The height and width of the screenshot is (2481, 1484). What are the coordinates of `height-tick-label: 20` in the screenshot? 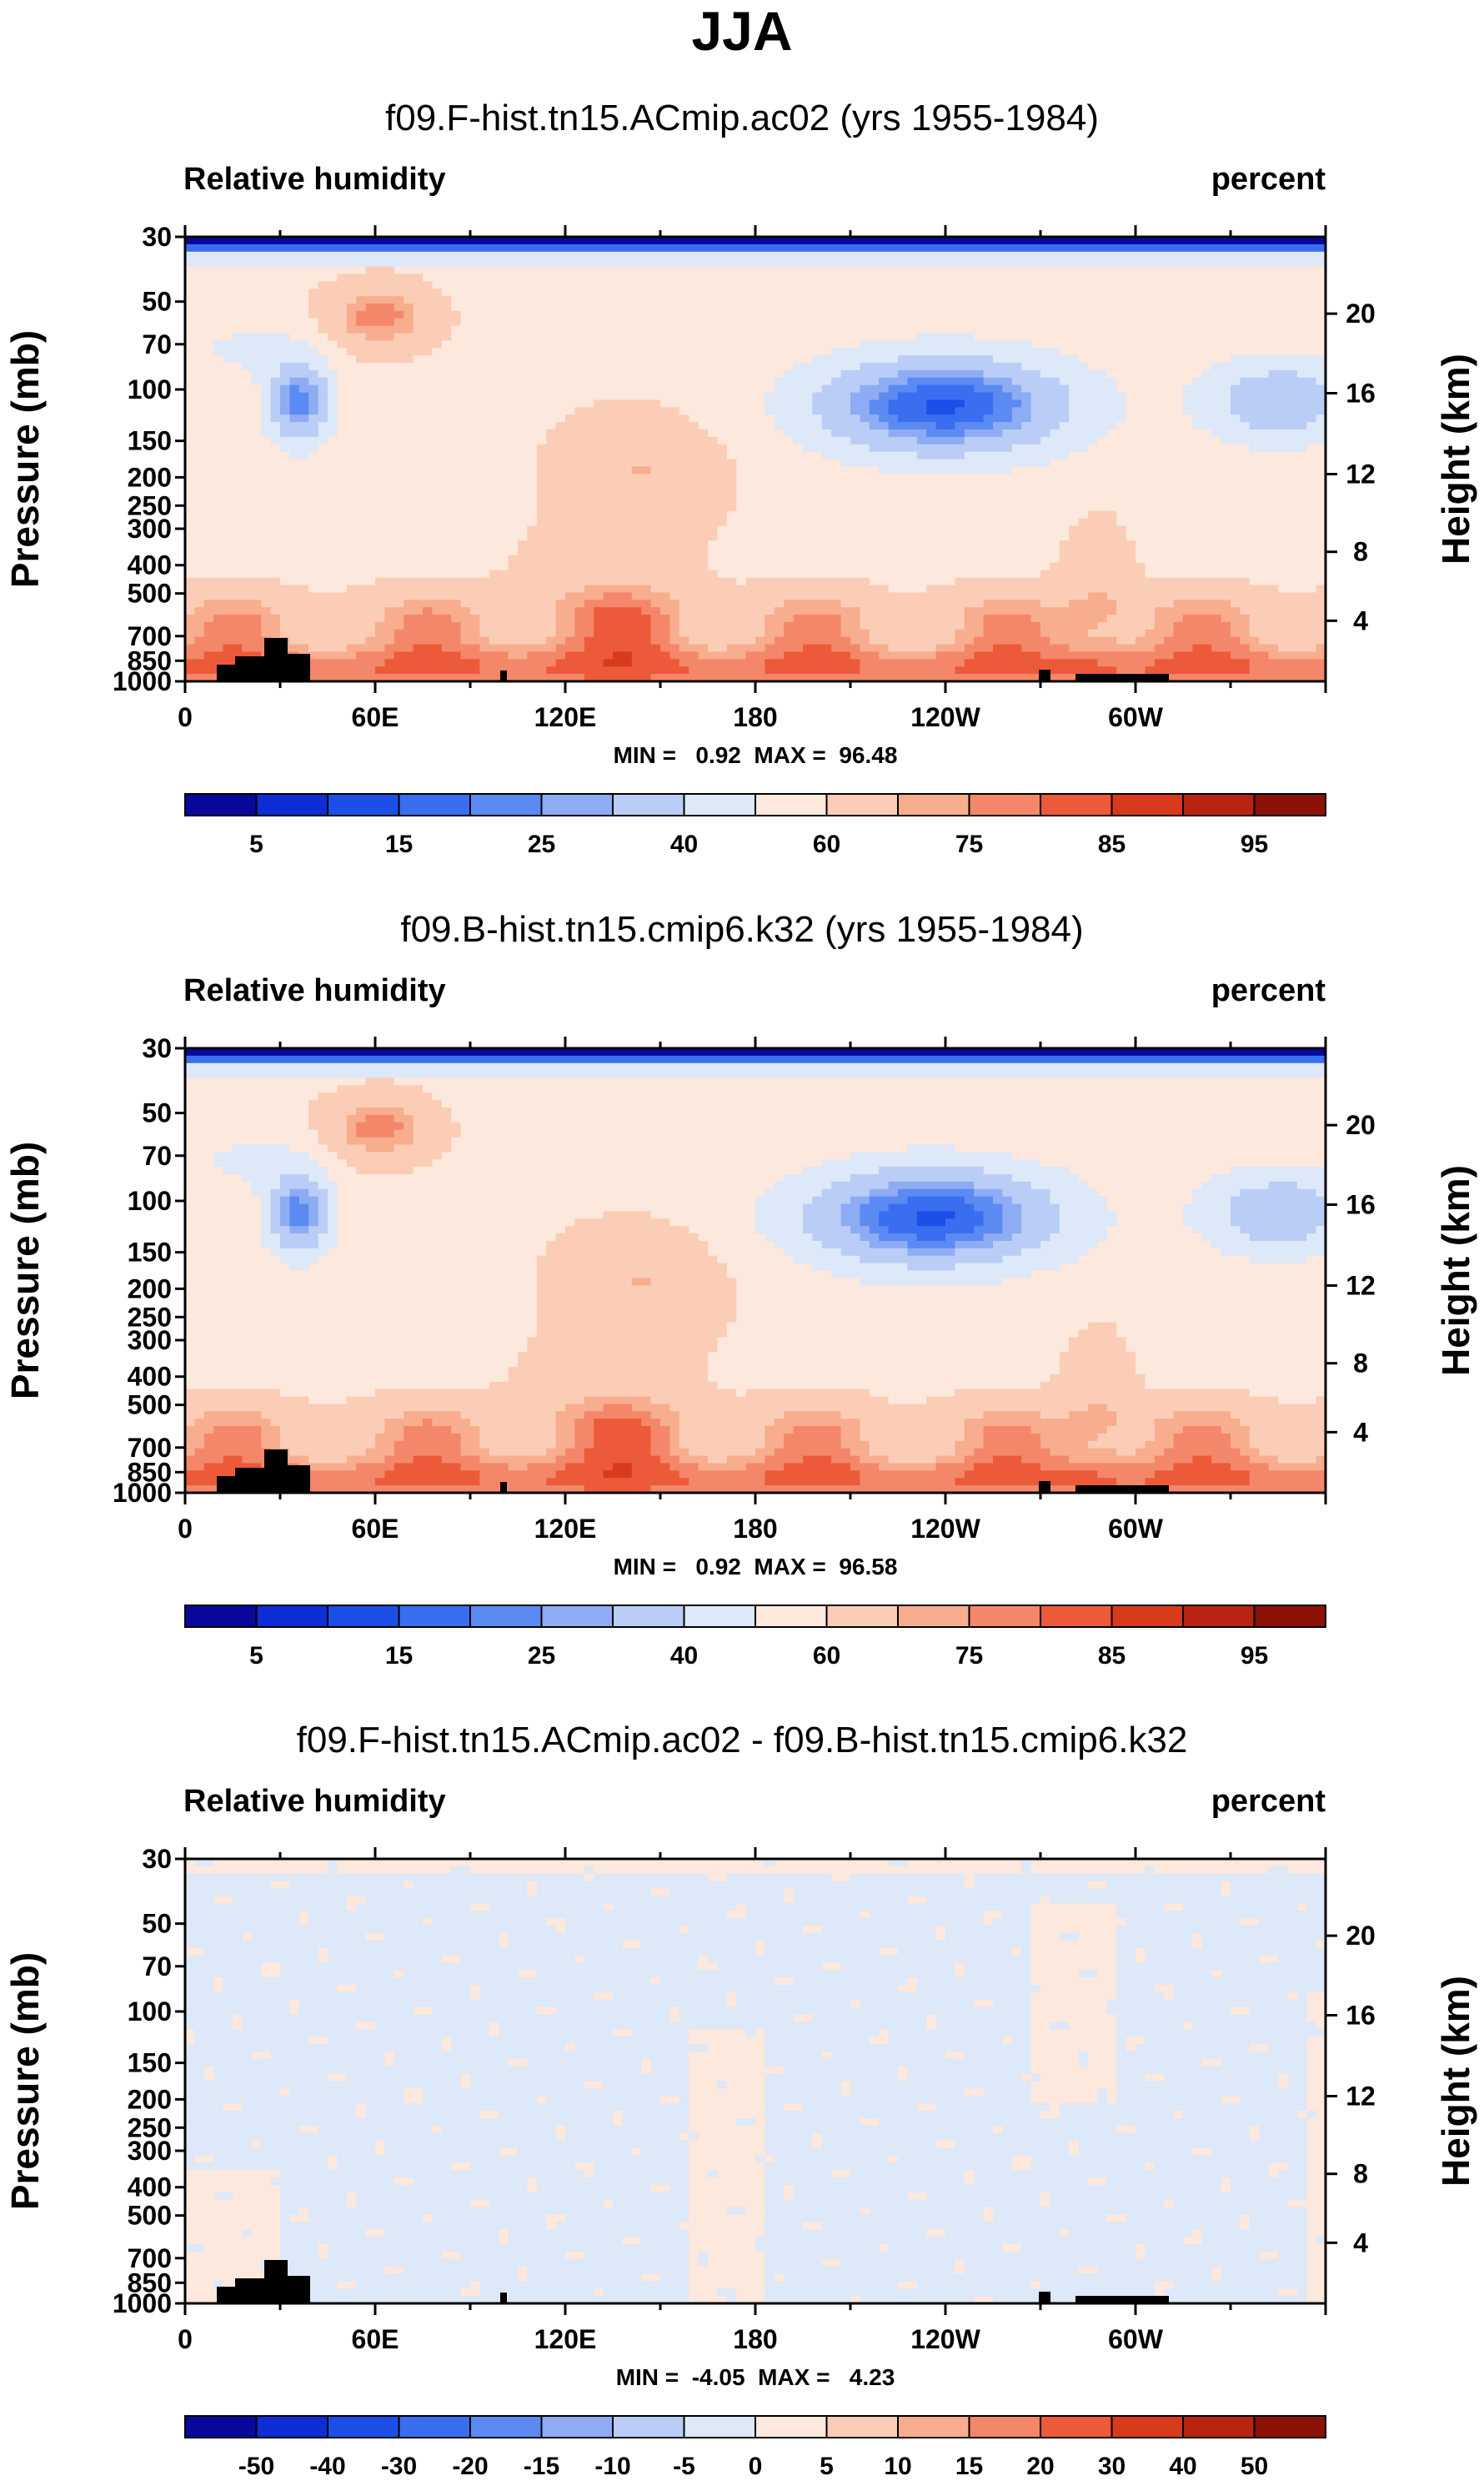 It's located at (1361, 1125).